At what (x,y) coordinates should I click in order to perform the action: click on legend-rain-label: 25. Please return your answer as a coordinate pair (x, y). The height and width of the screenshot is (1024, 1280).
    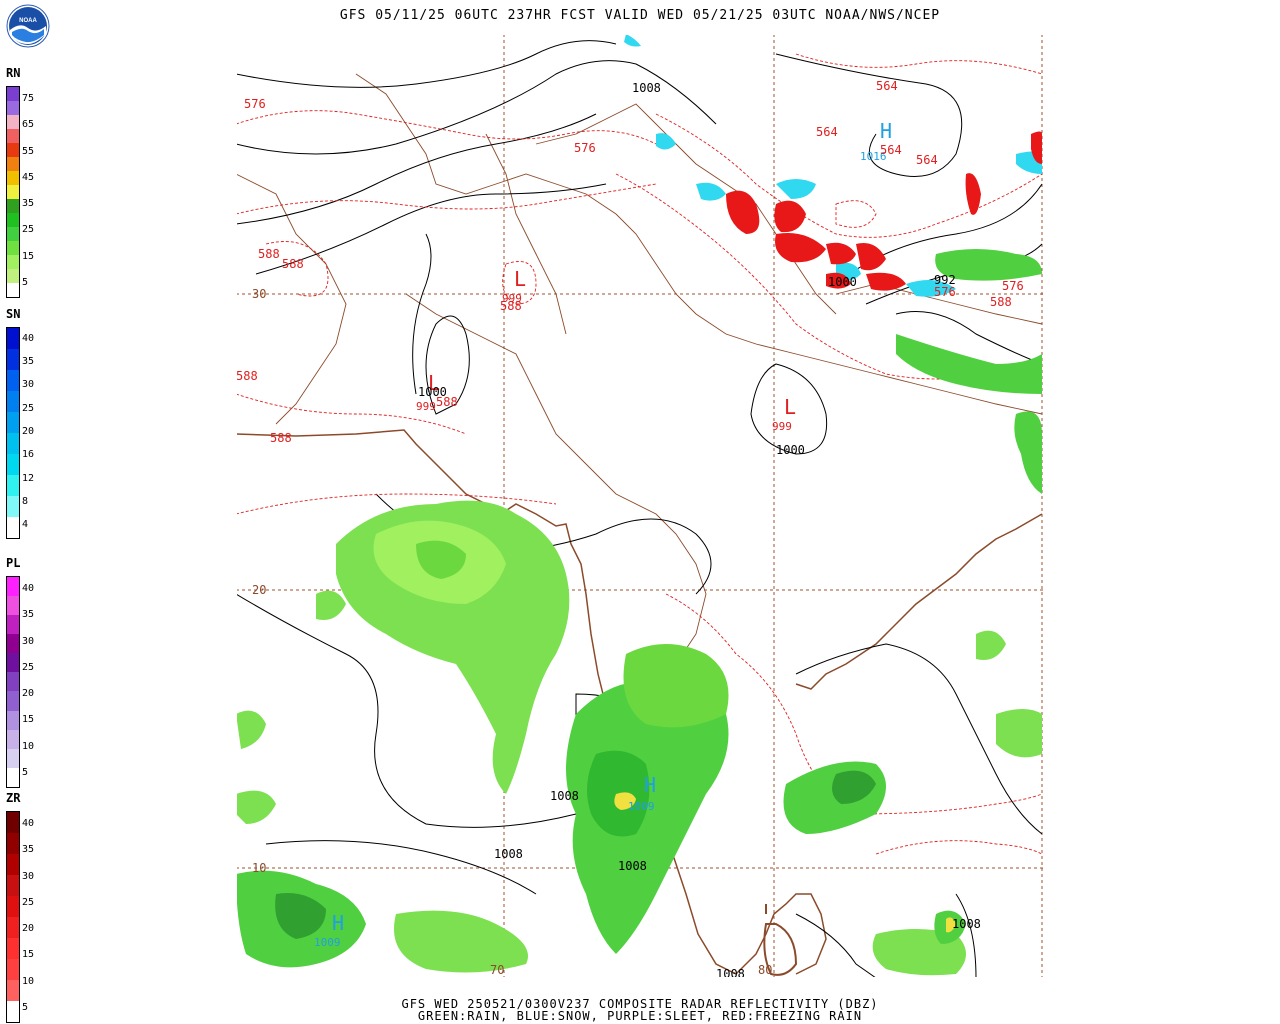
    Looking at the image, I should click on (28, 230).